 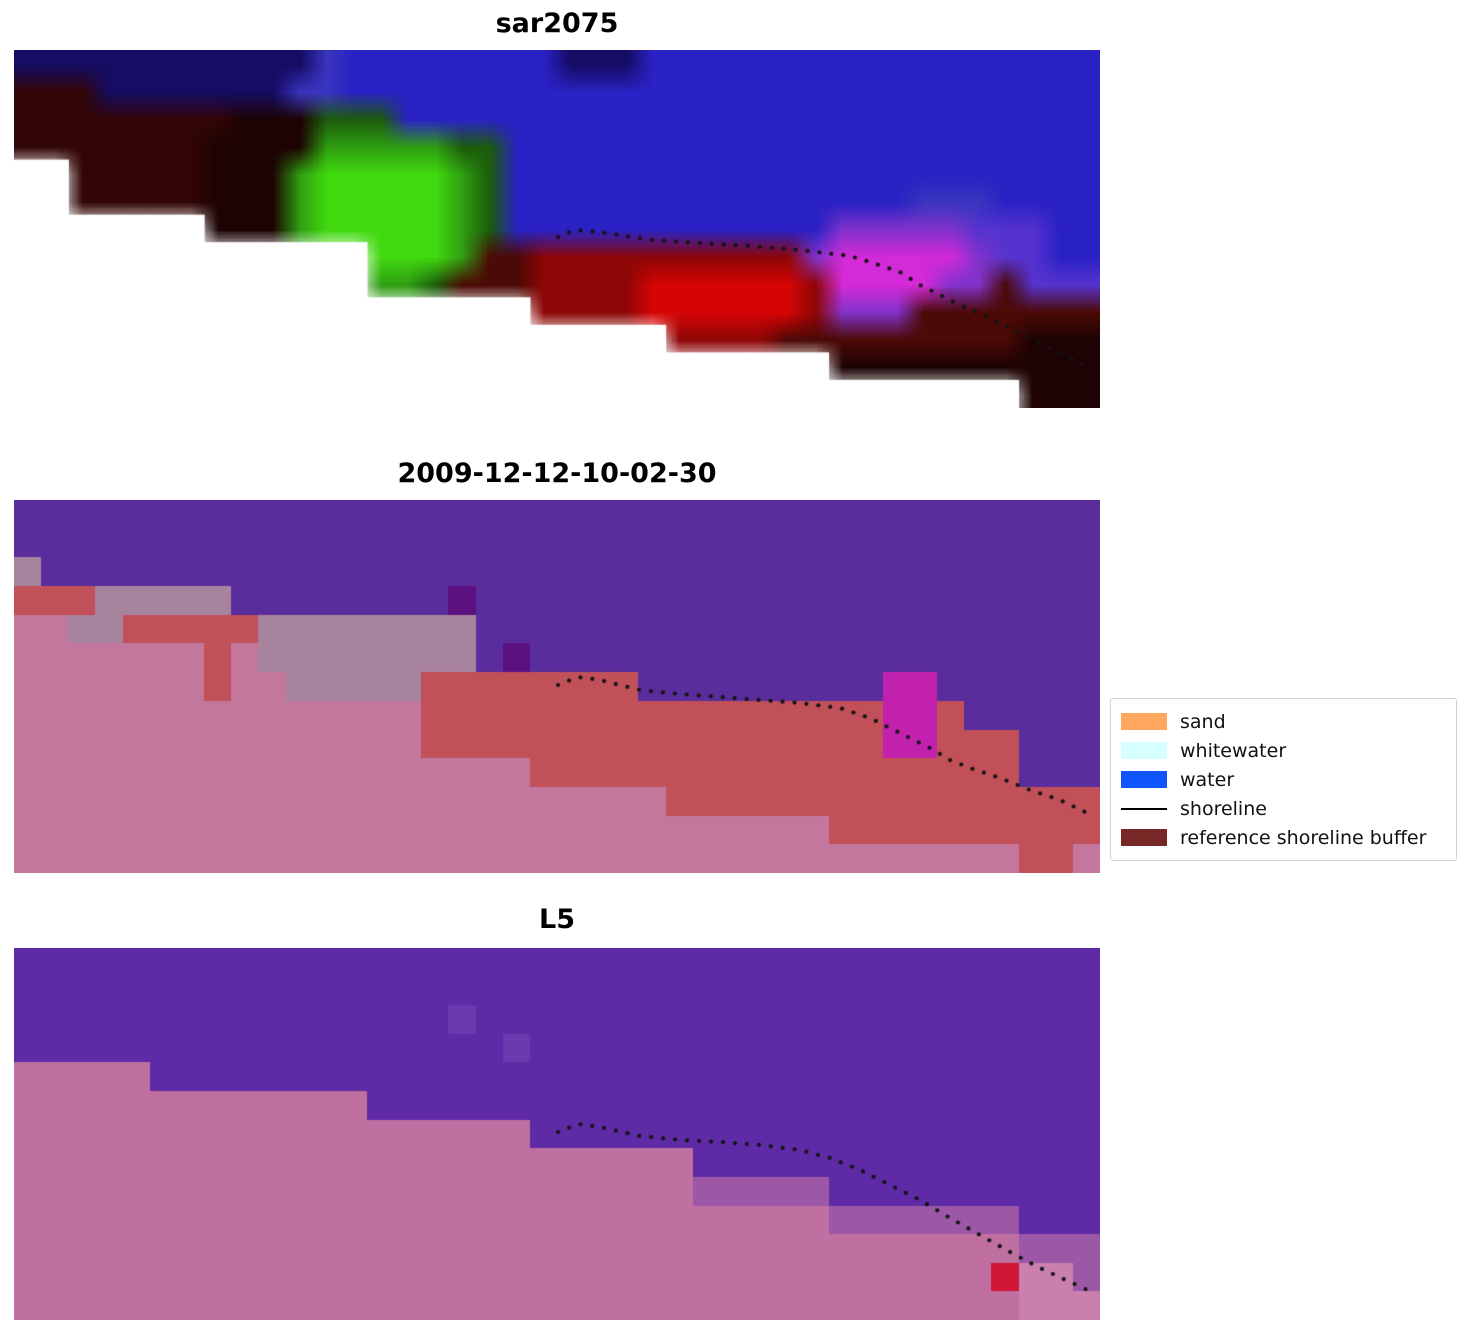 What do you see at coordinates (557, 473) in the screenshot?
I see `panel-title: 2009-12-12-10-02-30` at bounding box center [557, 473].